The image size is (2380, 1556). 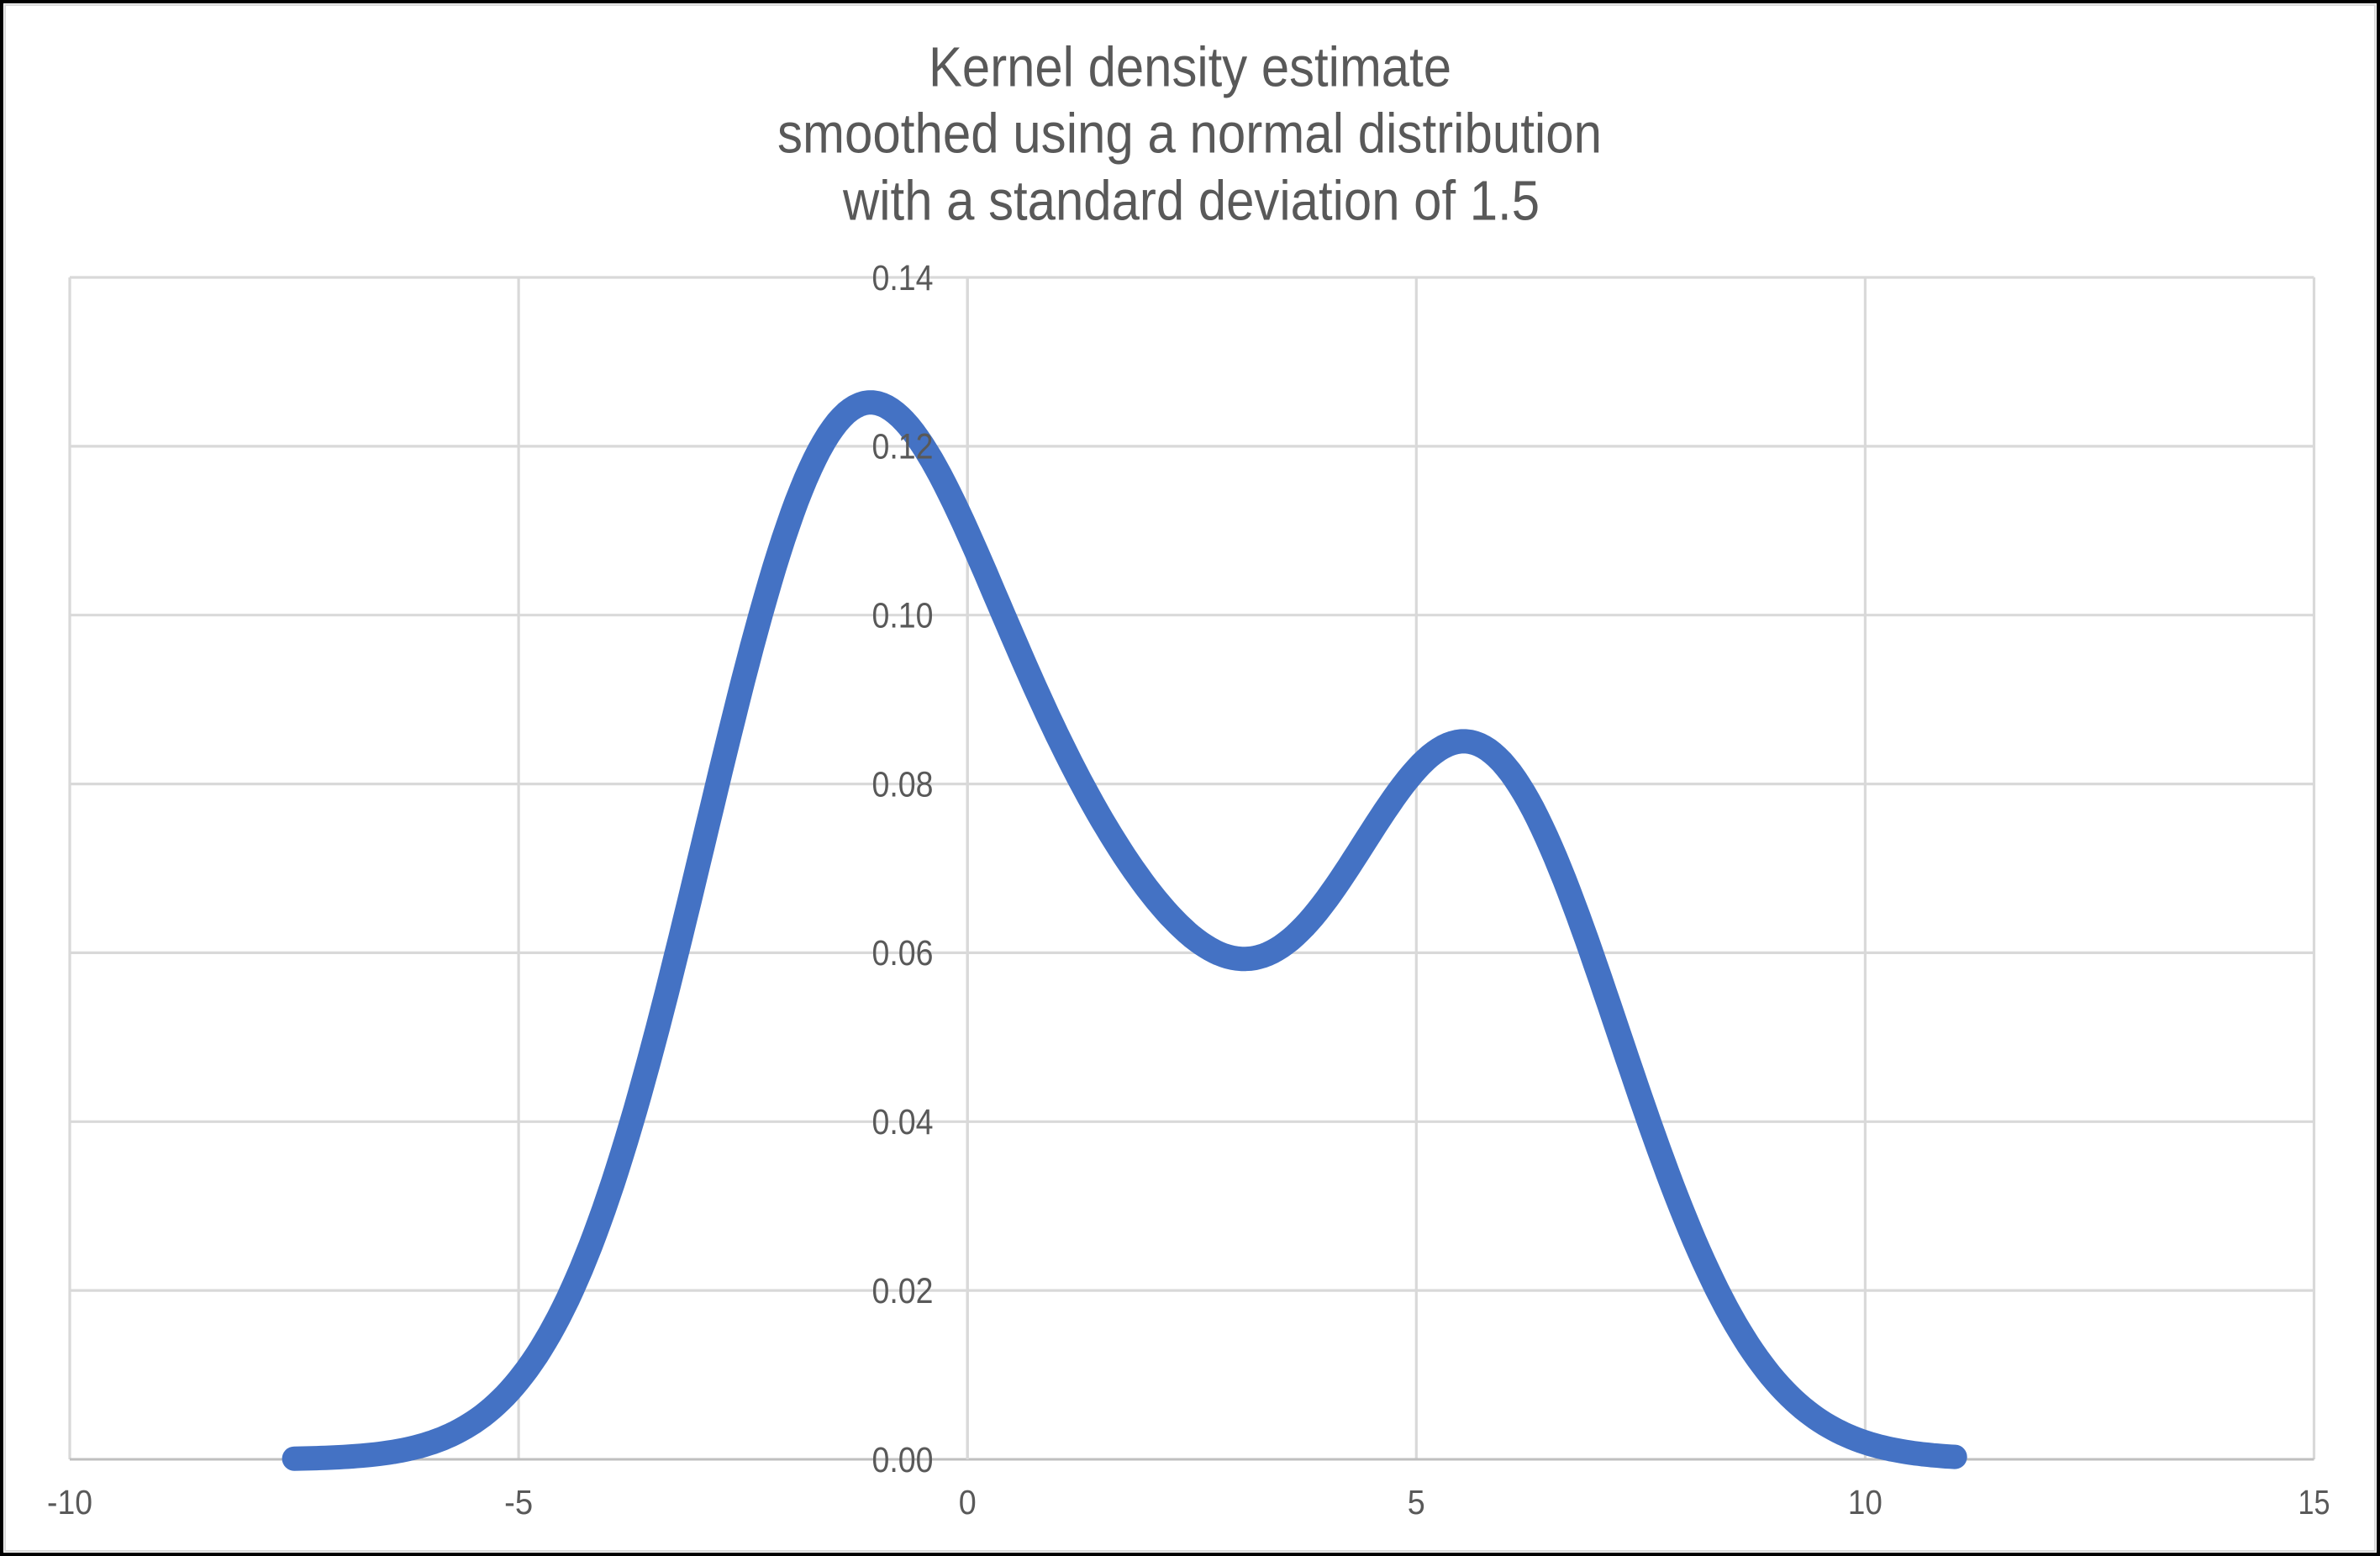 What do you see at coordinates (2314, 1503) in the screenshot?
I see `svg-text: 15` at bounding box center [2314, 1503].